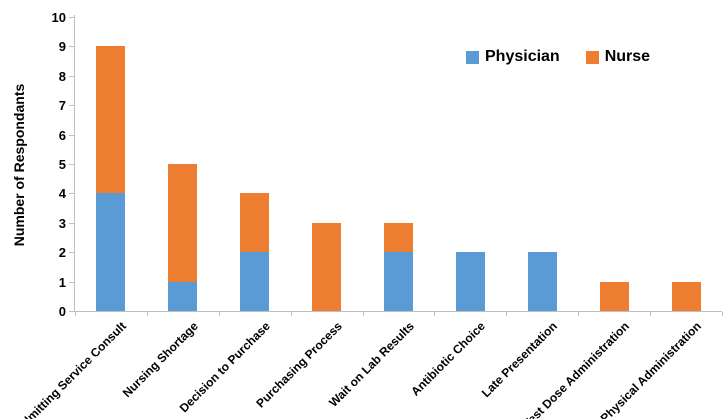  What do you see at coordinates (62, 282) in the screenshot?
I see `y-tick-label: 1` at bounding box center [62, 282].